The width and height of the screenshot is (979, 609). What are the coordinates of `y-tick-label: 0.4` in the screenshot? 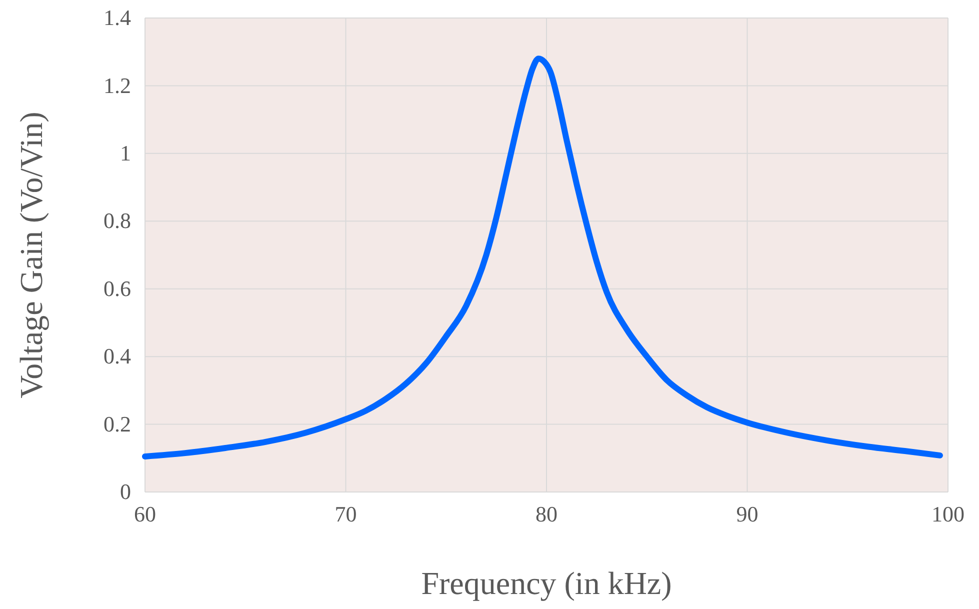 It's located at (117, 356).